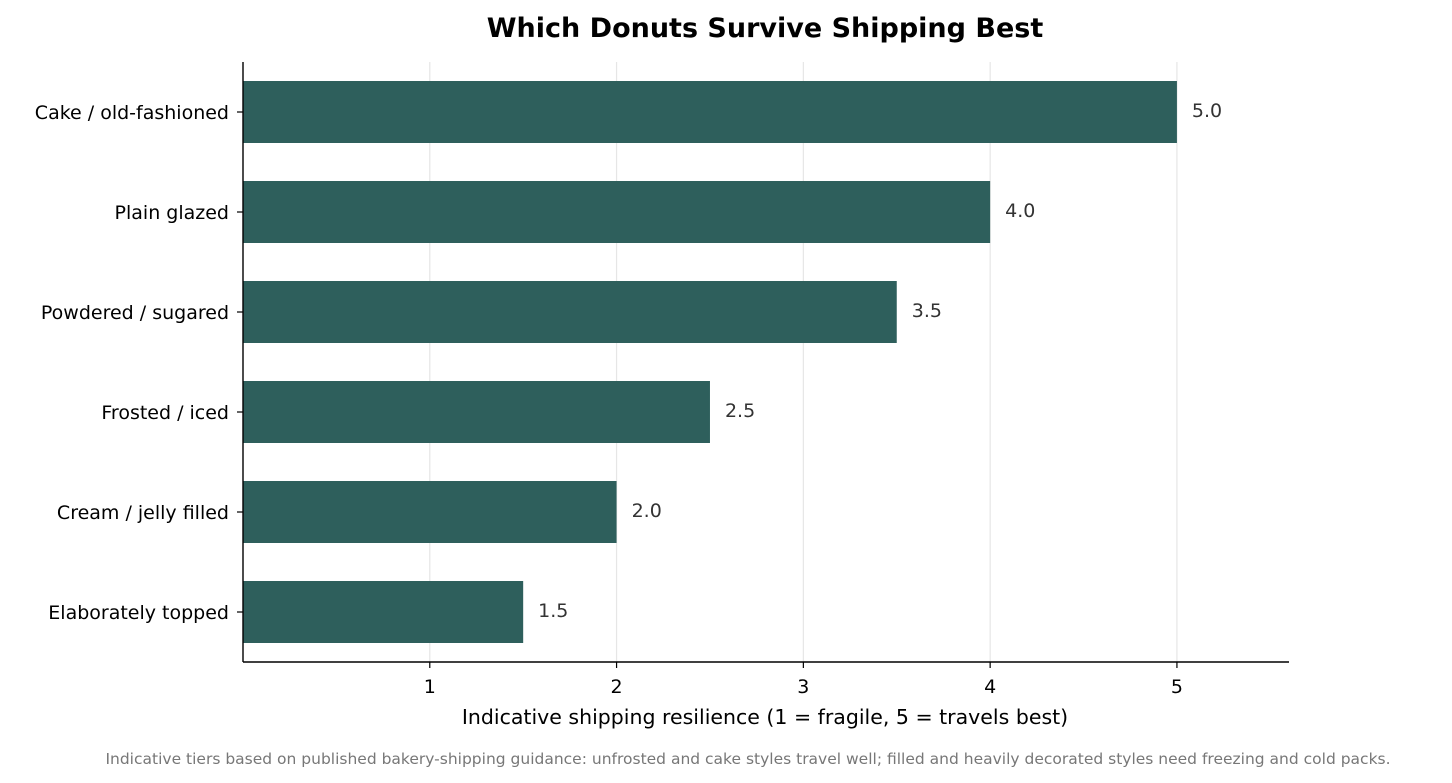 This screenshot has height=783, width=1452. I want to click on y-tick-label: Frosted / iced, so click(165, 413).